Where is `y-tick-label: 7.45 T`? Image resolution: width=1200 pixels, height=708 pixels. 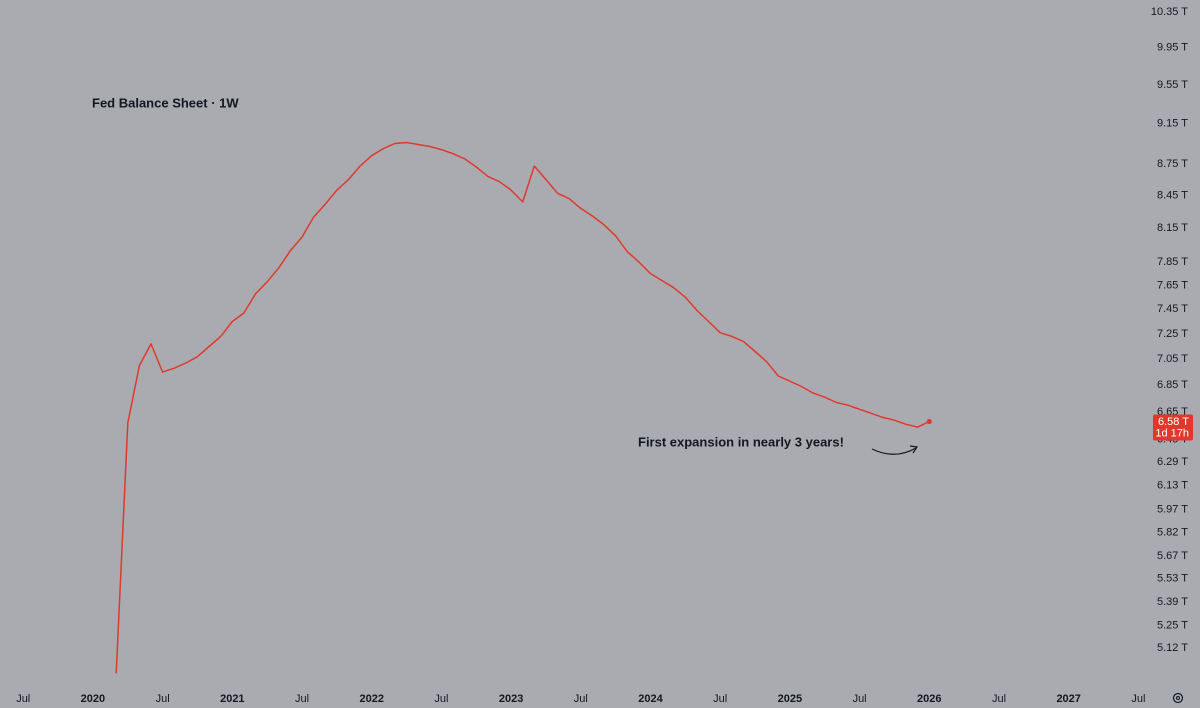 y-tick-label: 7.45 T is located at coordinates (1172, 309).